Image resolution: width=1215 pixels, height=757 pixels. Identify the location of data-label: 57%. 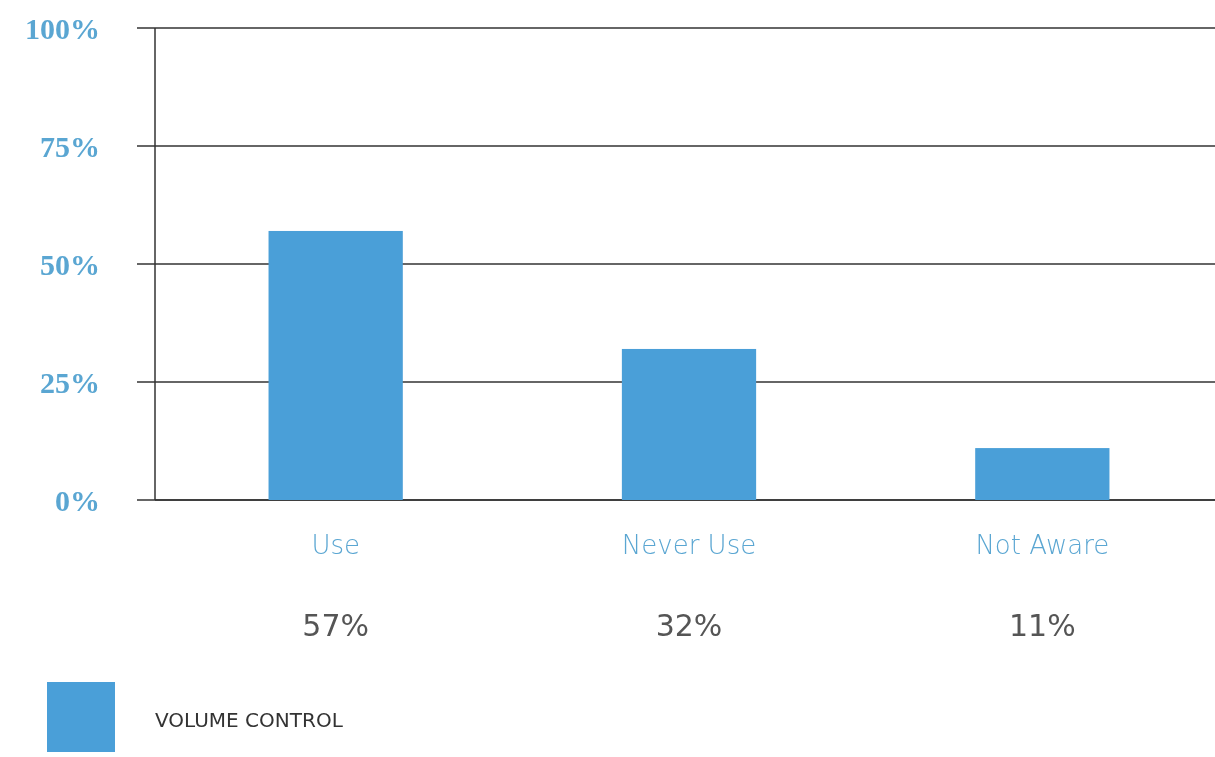
(336, 625).